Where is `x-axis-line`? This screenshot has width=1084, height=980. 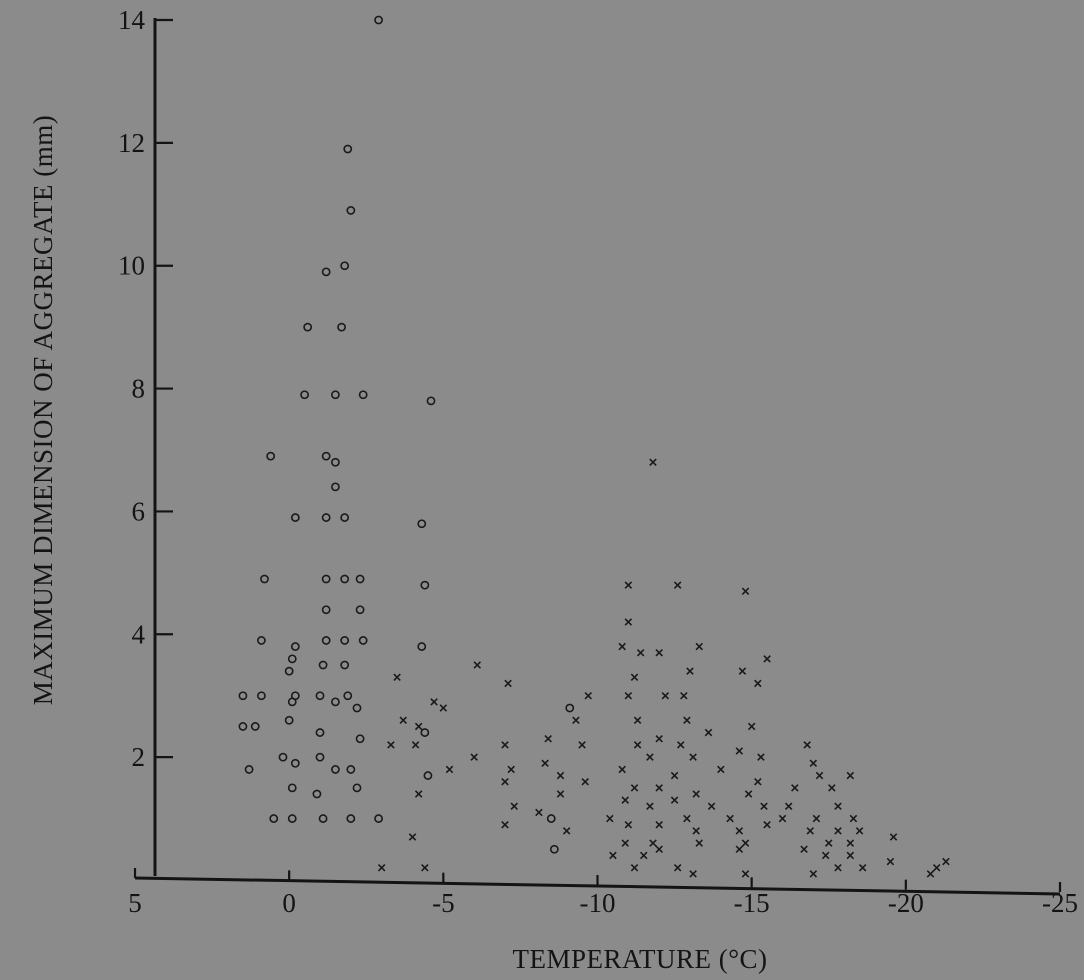 x-axis-line is located at coordinates (597, 886).